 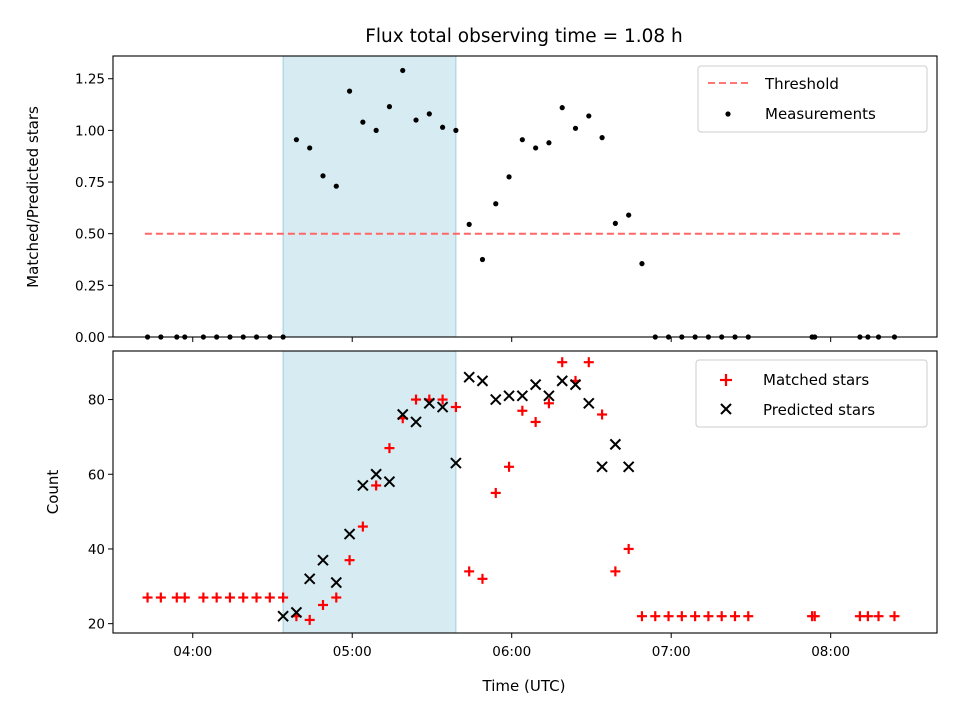 What do you see at coordinates (369, 492) in the screenshot?
I see `bottom-highlight-span` at bounding box center [369, 492].